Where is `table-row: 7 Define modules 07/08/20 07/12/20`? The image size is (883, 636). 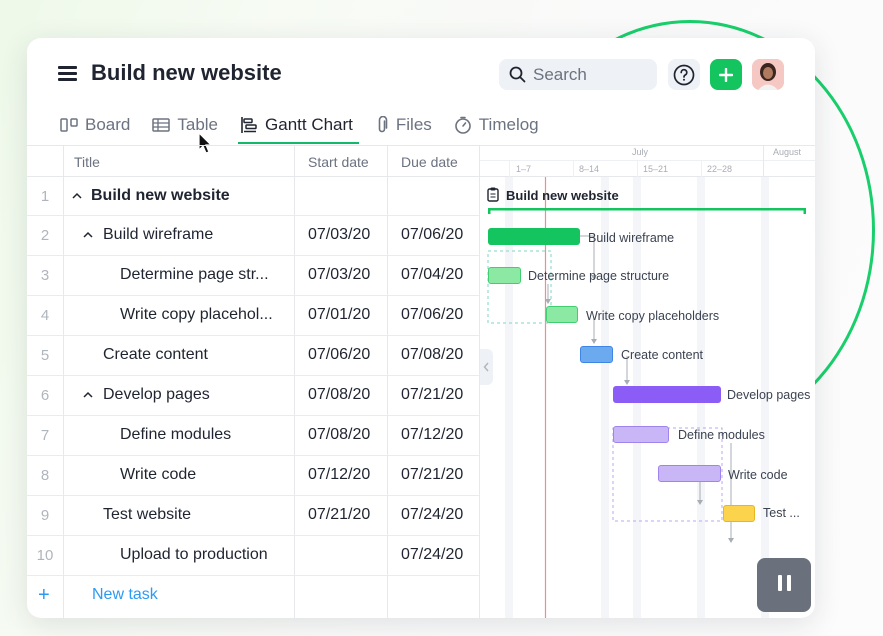 table-row: 7 Define modules 07/08/20 07/12/20 is located at coordinates (253, 436).